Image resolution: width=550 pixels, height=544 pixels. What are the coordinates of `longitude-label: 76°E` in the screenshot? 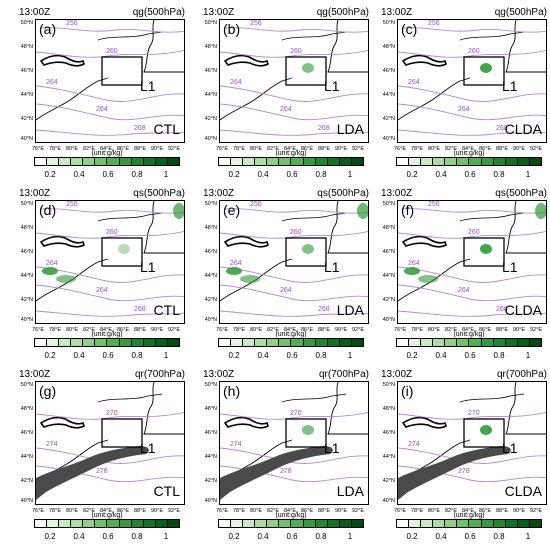 It's located at (222, 149).